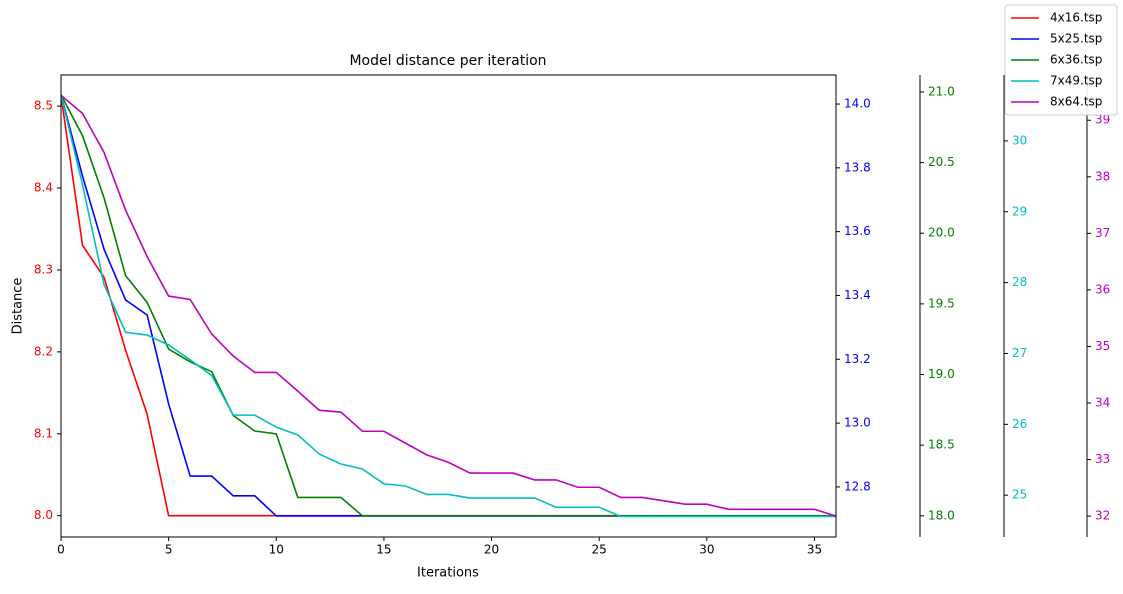  What do you see at coordinates (1102, 176) in the screenshot?
I see `y-tick-label: 38` at bounding box center [1102, 176].